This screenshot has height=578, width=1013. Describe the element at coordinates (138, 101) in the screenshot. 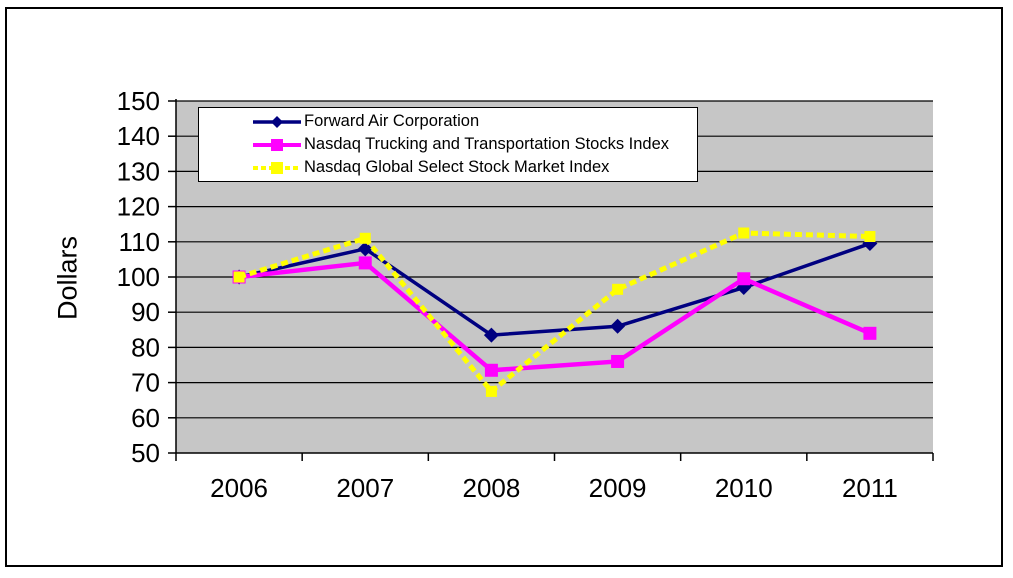

I see `y-tick-label: 150` at that location.